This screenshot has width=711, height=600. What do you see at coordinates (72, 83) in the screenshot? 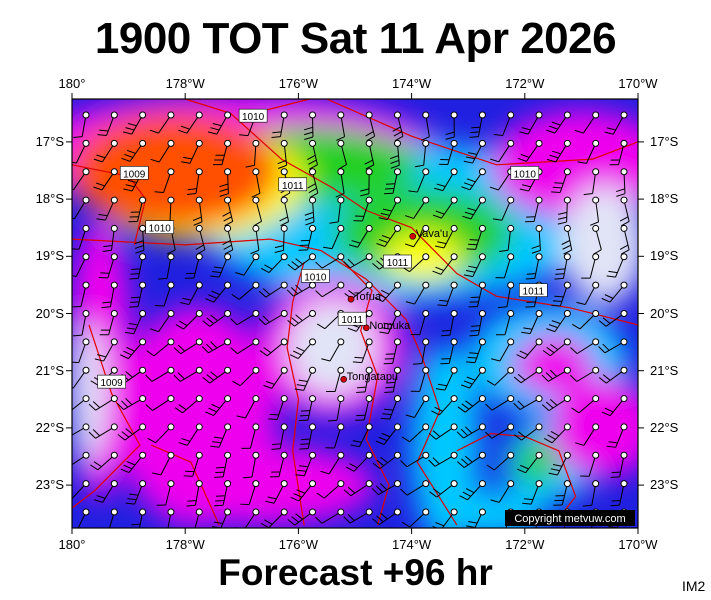
I see `lon-label-top: 180°` at bounding box center [72, 83].